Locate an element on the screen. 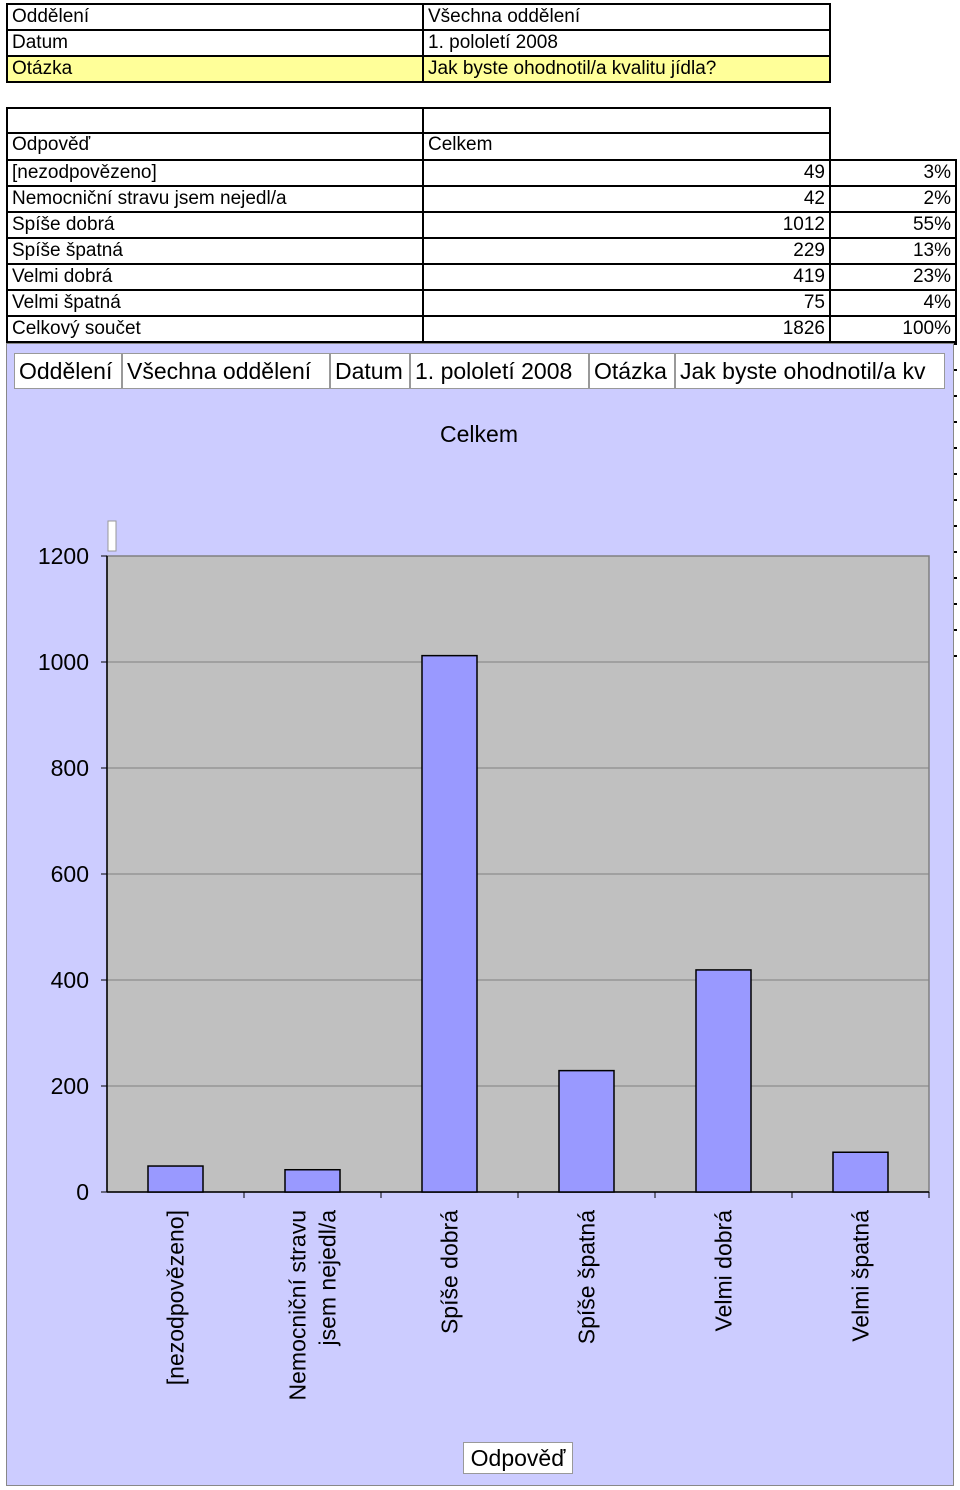  table-row-pct: 55% is located at coordinates (893, 225).